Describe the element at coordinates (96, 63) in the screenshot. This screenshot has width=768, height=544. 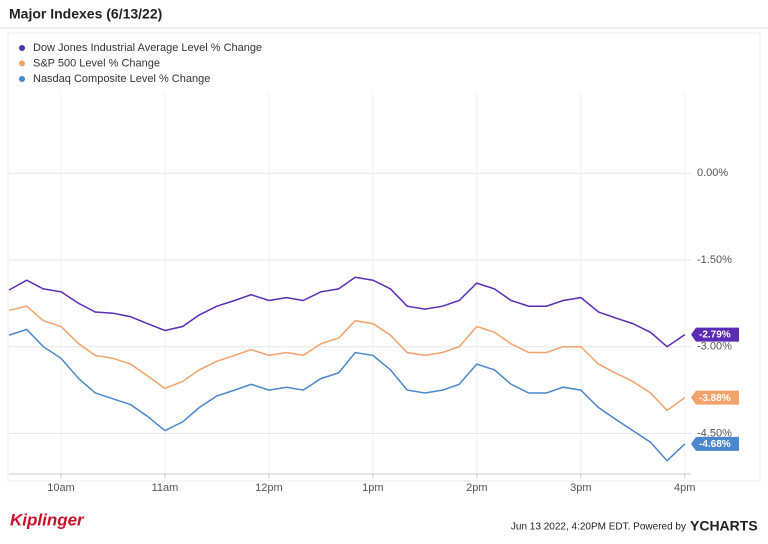
I see `legend-label: S&P 500 Level % Change` at that location.